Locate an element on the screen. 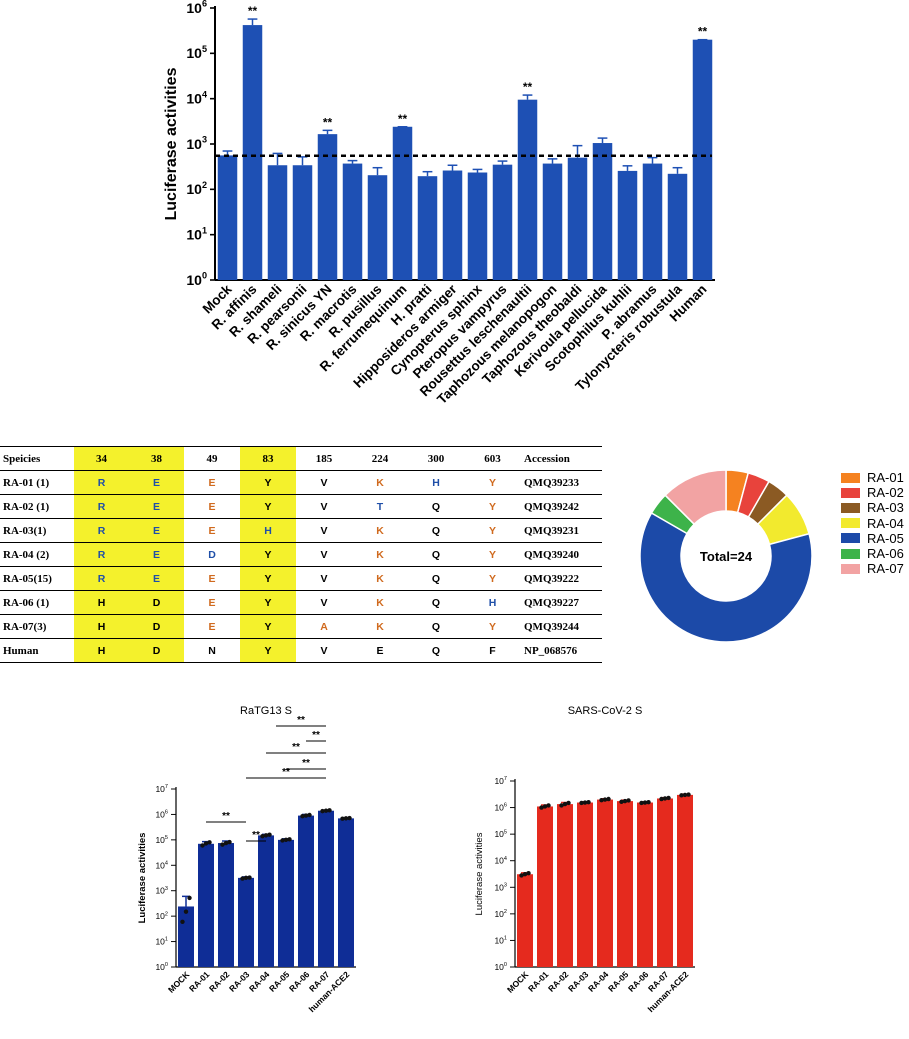  accession-cell: QMQ39240 is located at coordinates (561, 554).